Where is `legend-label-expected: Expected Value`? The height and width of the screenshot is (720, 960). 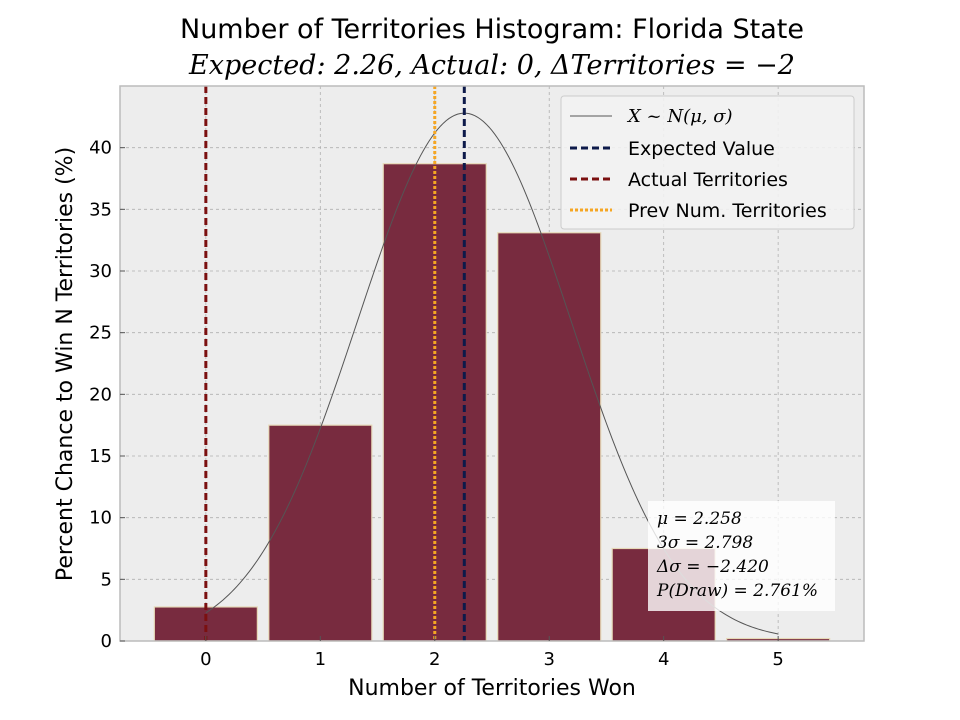
legend-label-expected: Expected Value is located at coordinates (701, 149).